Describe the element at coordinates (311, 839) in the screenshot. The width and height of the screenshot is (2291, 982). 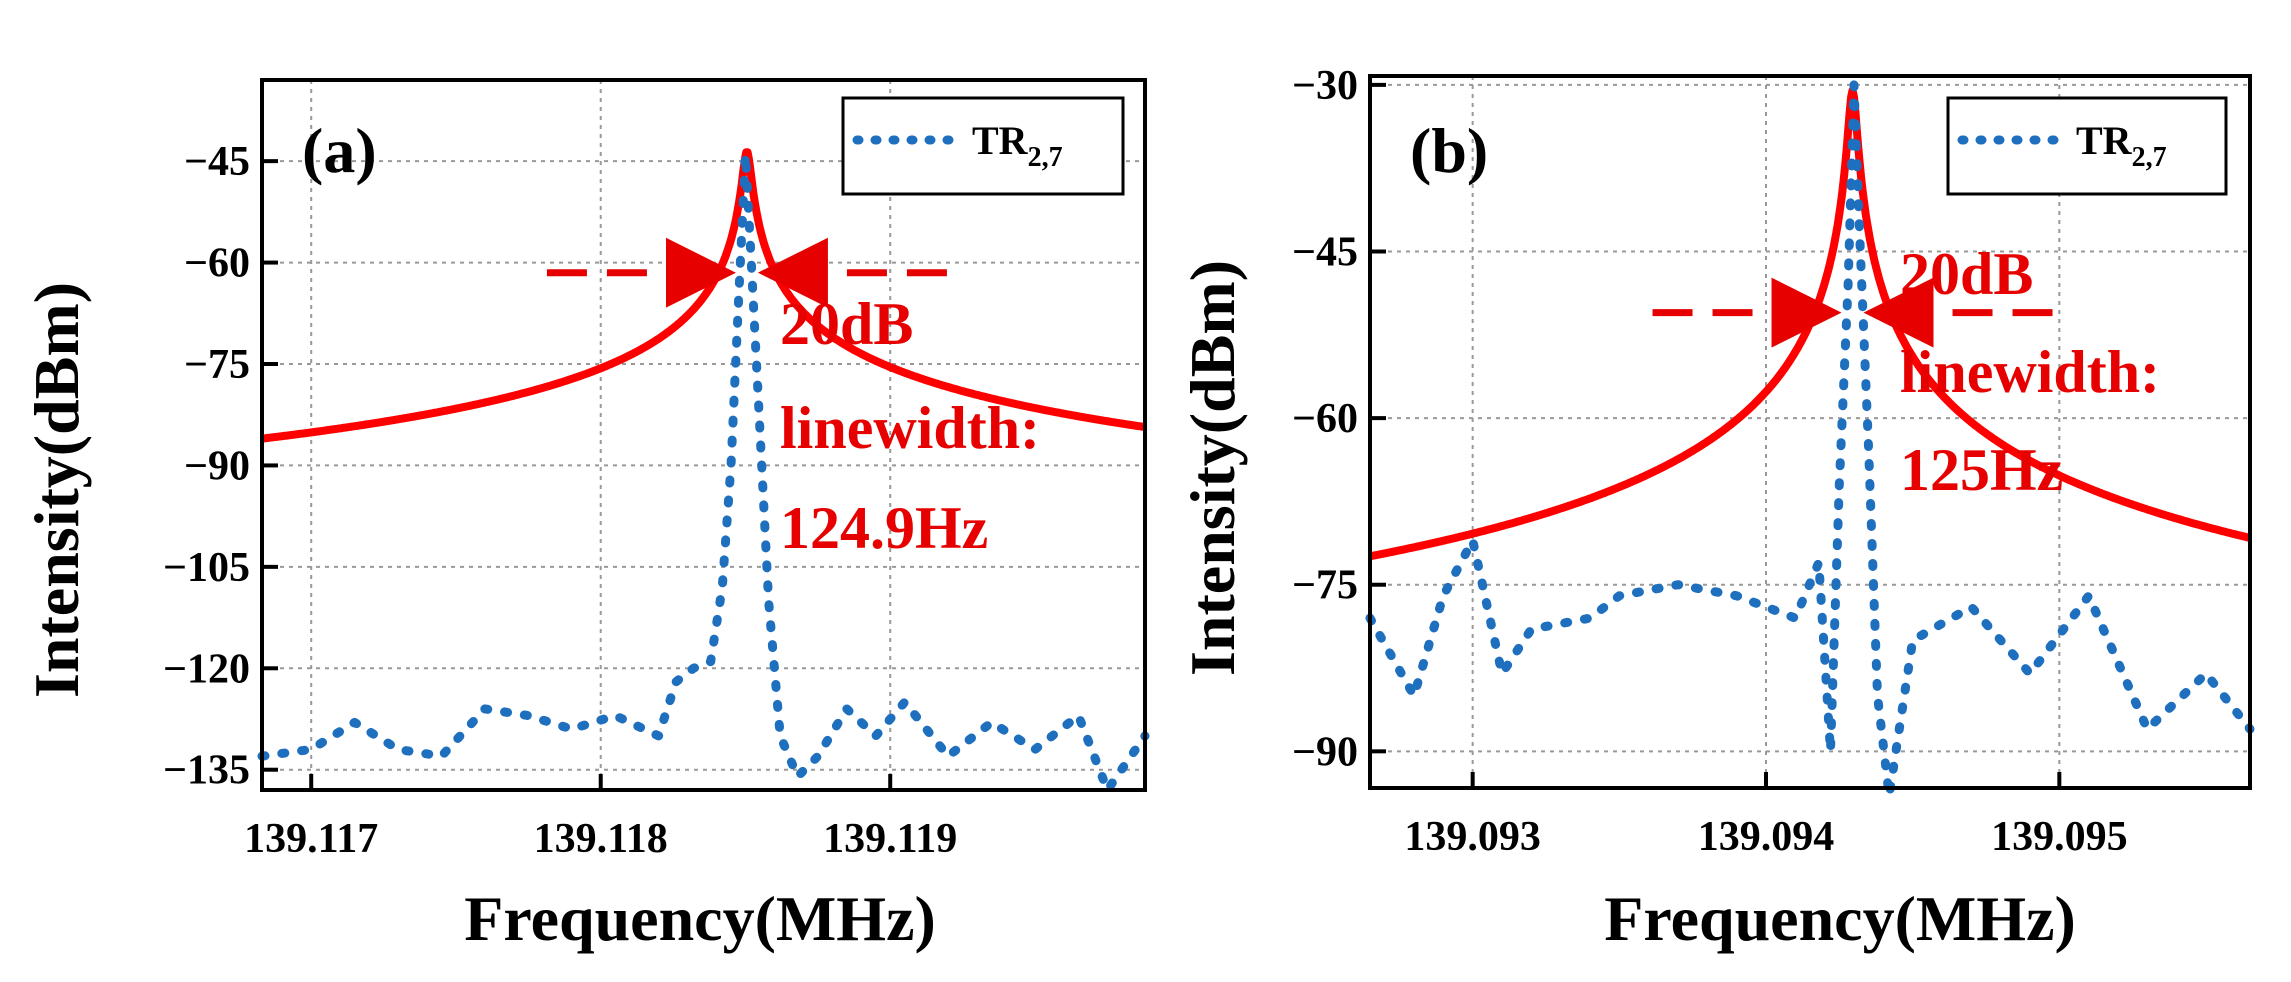
I see `panel-a-x-tick-label: 139.117` at that location.